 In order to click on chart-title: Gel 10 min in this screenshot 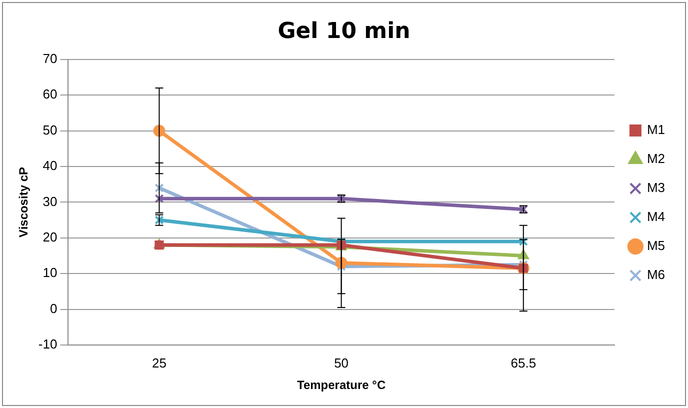, I will do `click(344, 31)`.